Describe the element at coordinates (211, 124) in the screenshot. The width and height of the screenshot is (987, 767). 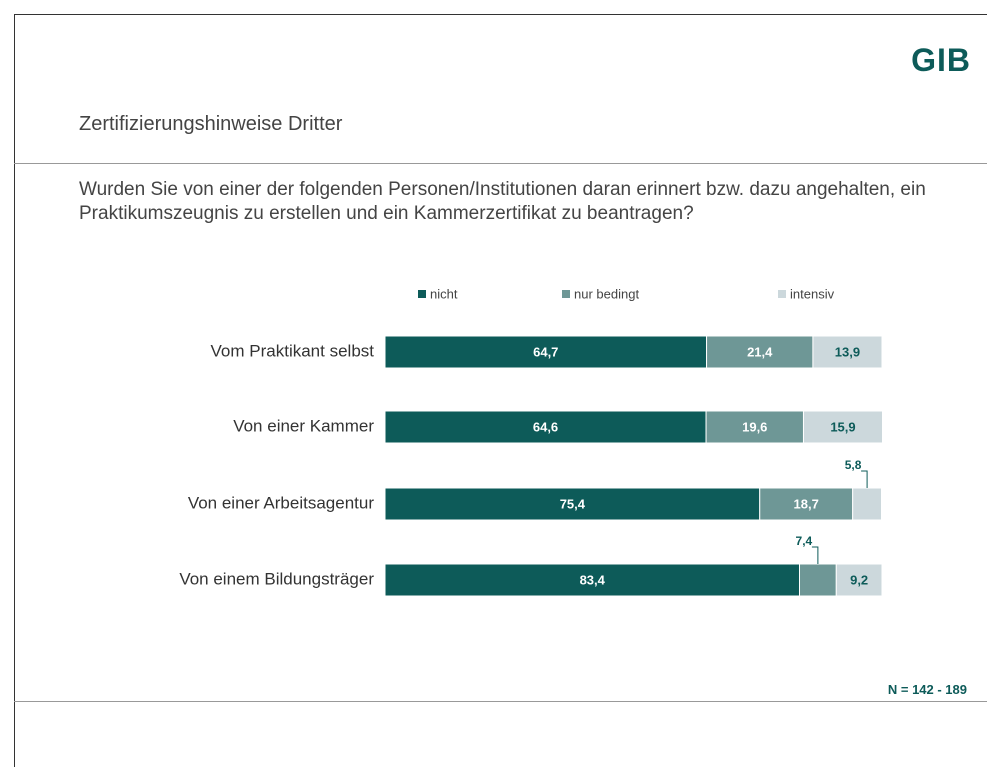
I see `chart-title: Zertifizierungshinweise Dritter` at that location.